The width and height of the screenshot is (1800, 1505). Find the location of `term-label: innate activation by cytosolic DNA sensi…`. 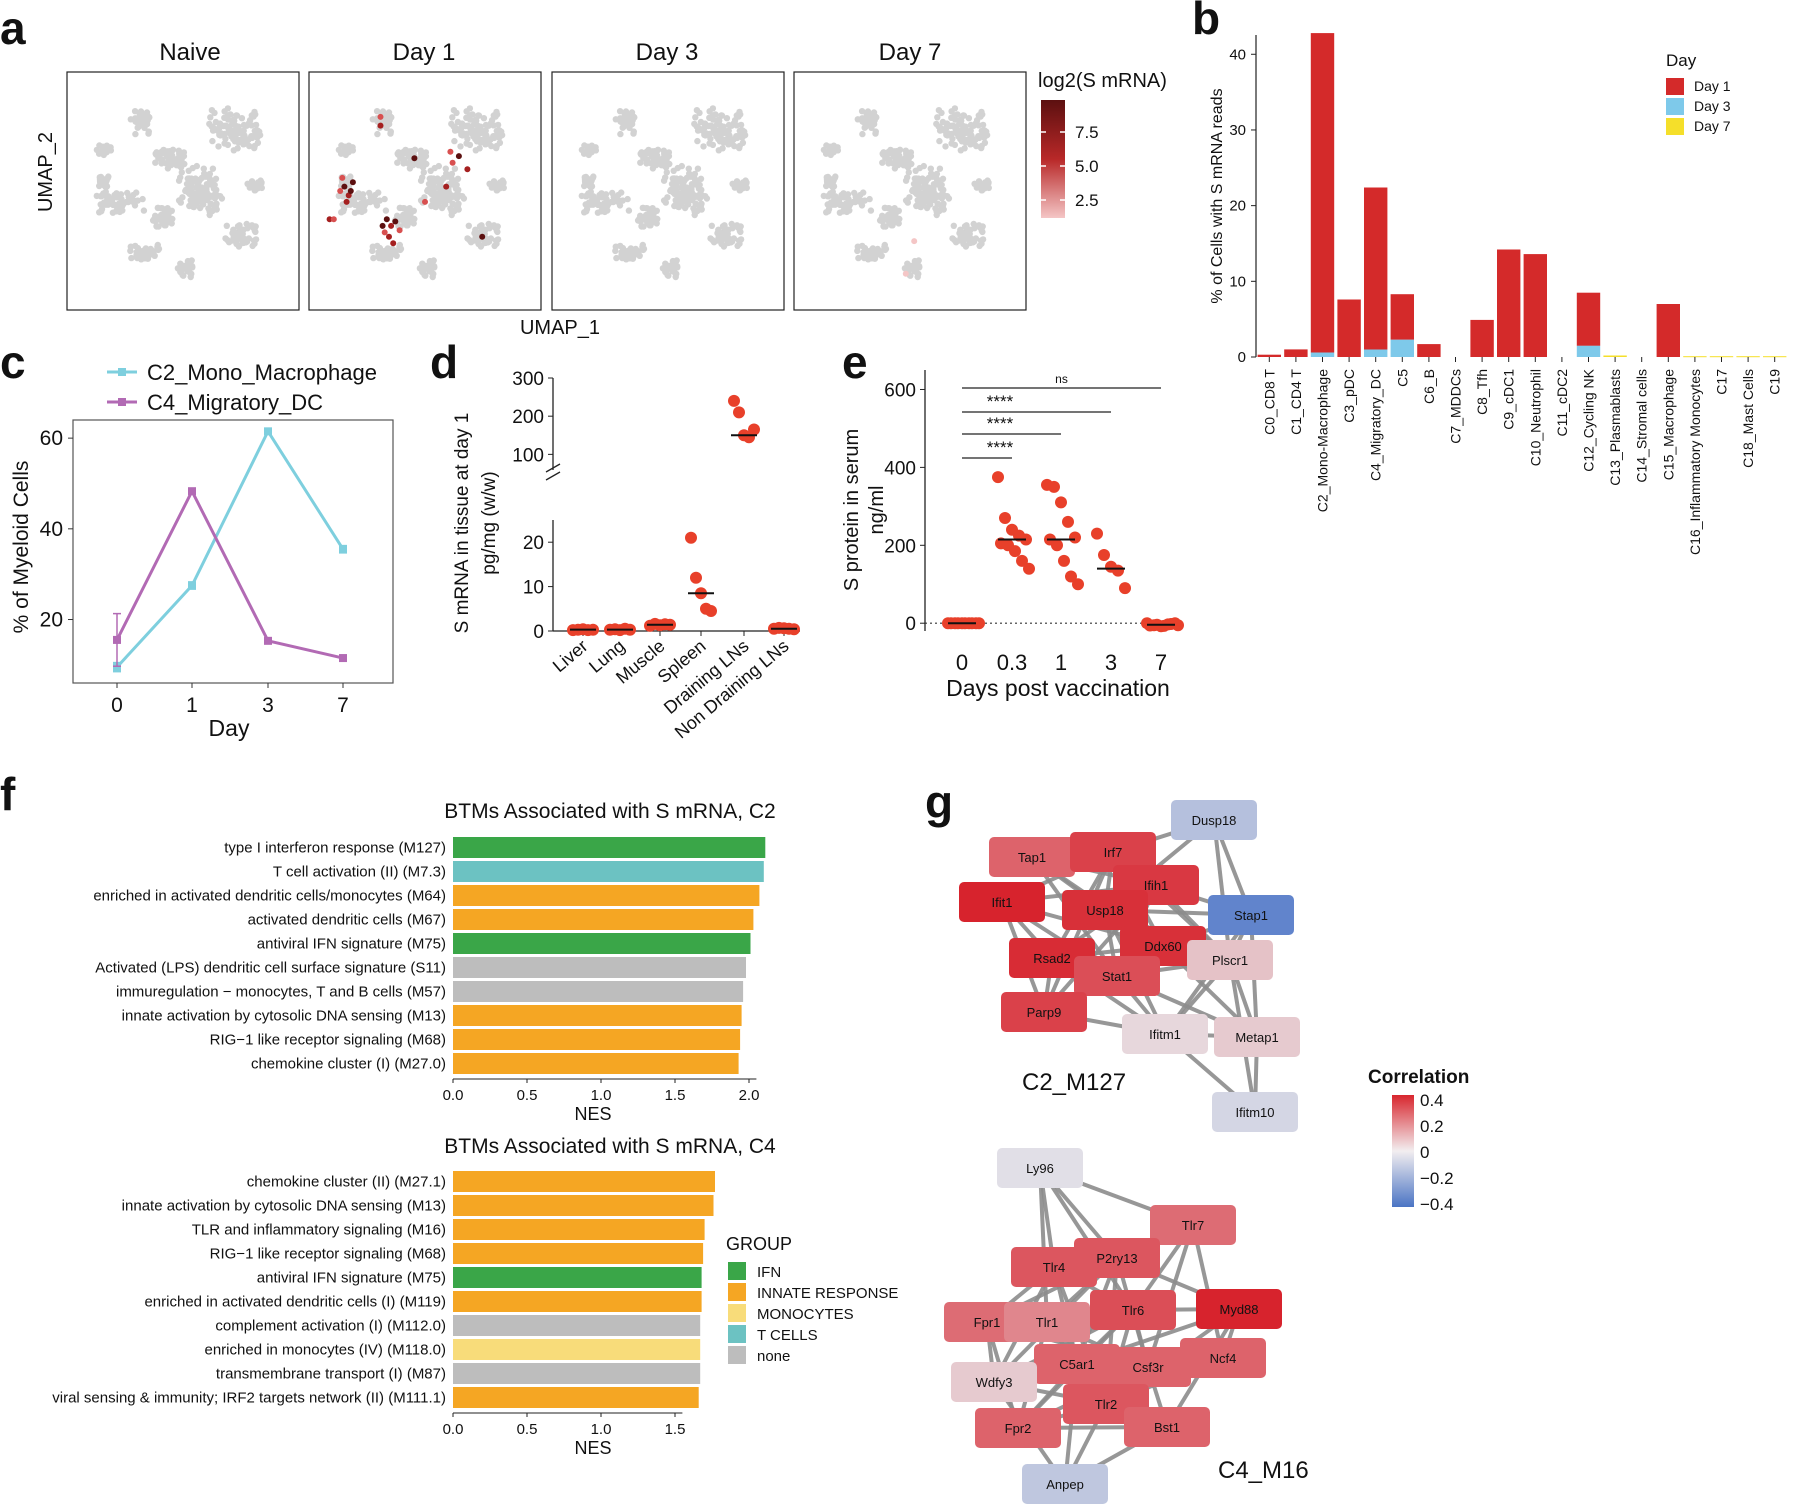

term-label: innate activation by cytosolic DNA sensi… is located at coordinates (284, 1015).